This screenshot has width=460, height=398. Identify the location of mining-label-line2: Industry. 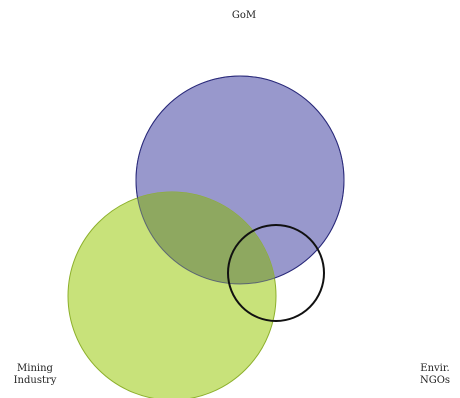
(35, 380).